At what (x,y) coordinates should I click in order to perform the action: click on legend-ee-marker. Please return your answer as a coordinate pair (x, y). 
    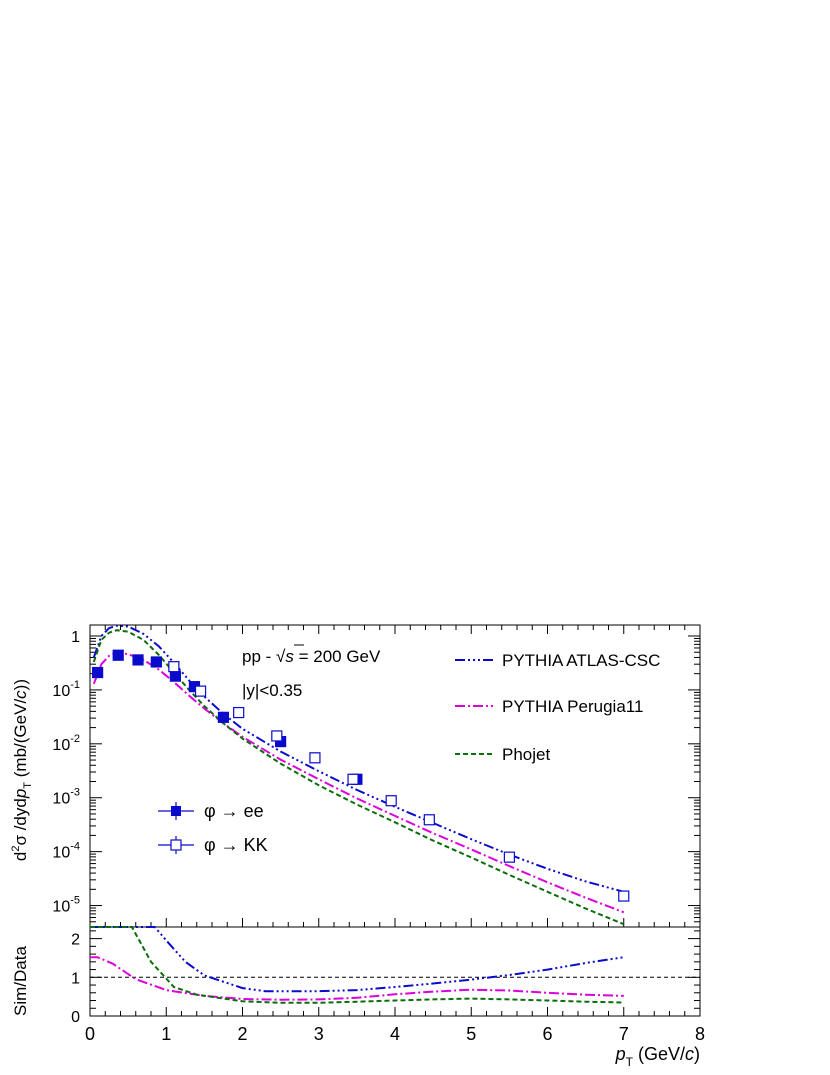
    Looking at the image, I should click on (176, 811).